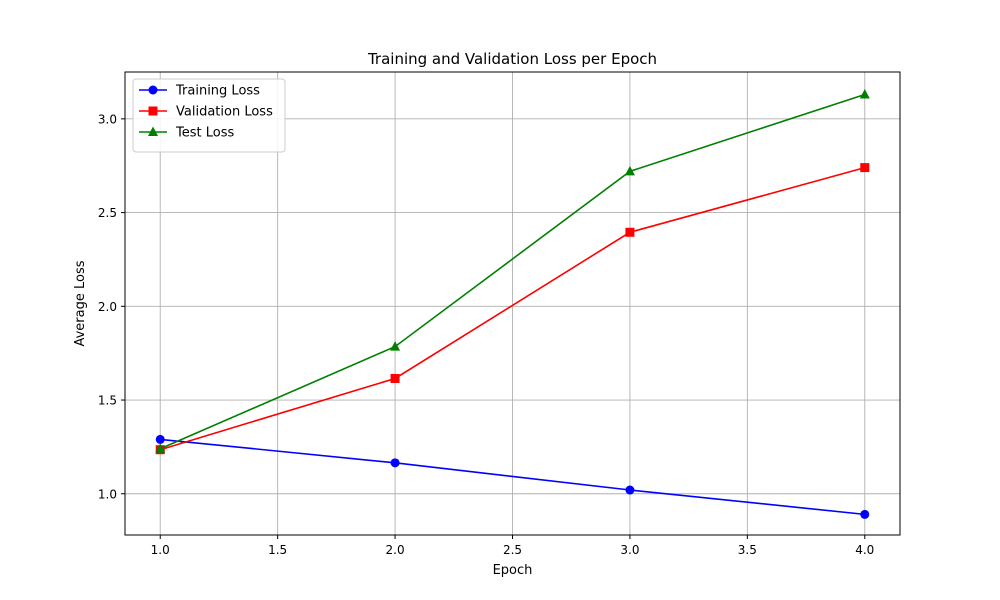  I want to click on legend-box, so click(209, 115).